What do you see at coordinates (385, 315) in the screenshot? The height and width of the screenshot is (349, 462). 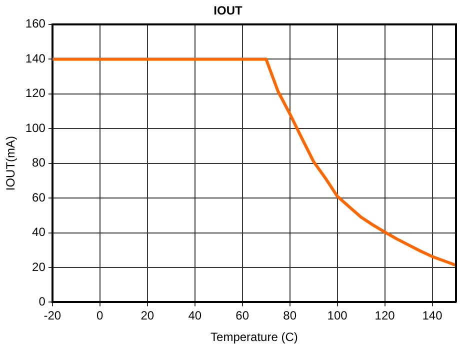 I see `x-tick-label: 120` at bounding box center [385, 315].